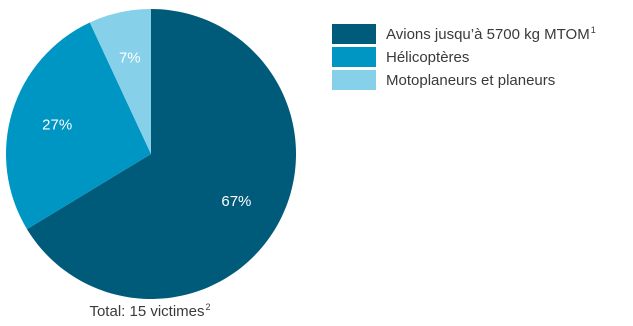  Describe the element at coordinates (471, 80) in the screenshot. I see `legend-label-planeurs: Motoplaneurs et planeurs` at that location.